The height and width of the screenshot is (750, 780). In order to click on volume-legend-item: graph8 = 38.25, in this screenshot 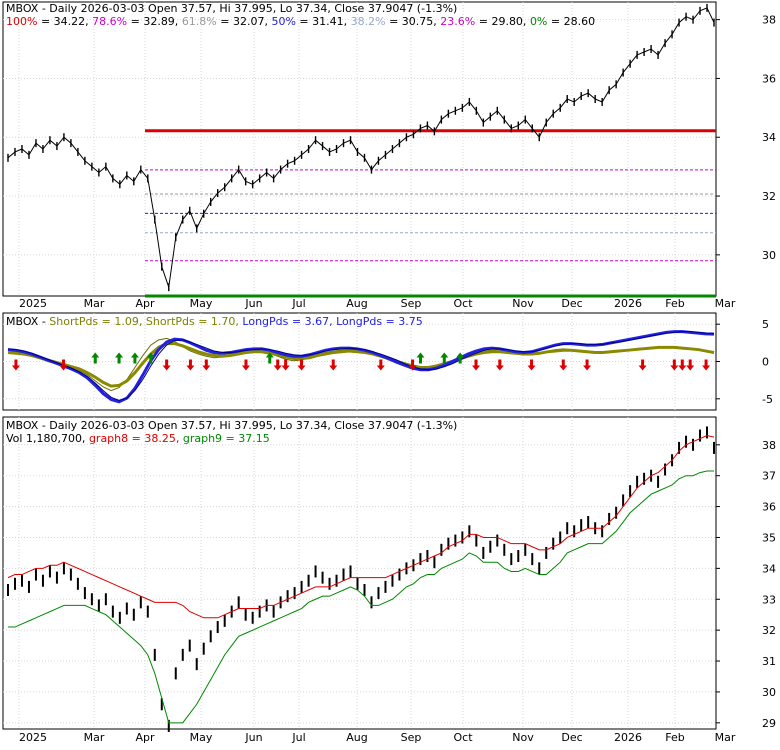, I will do `click(136, 438)`.